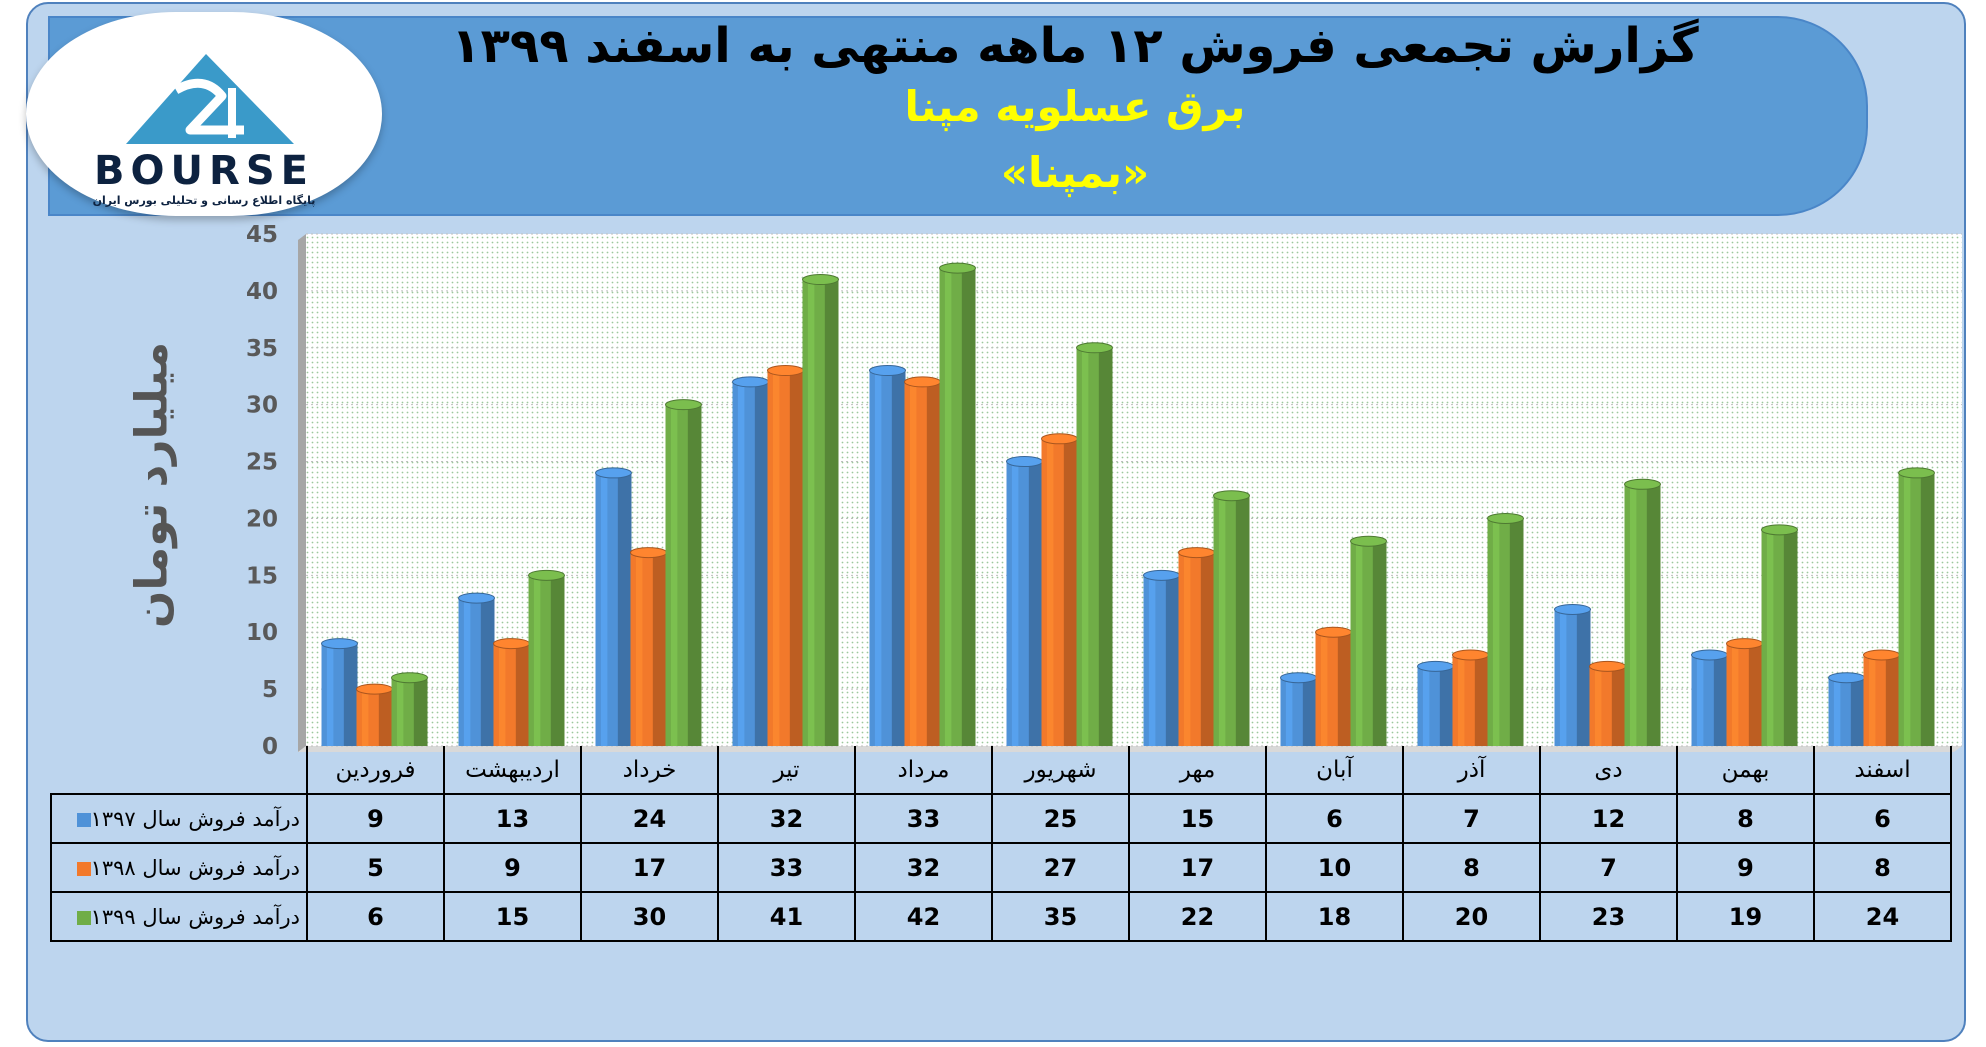 The image size is (1986, 1047). Describe the element at coordinates (375, 770) in the screenshot. I see `x-tick-label: فروردین` at that location.